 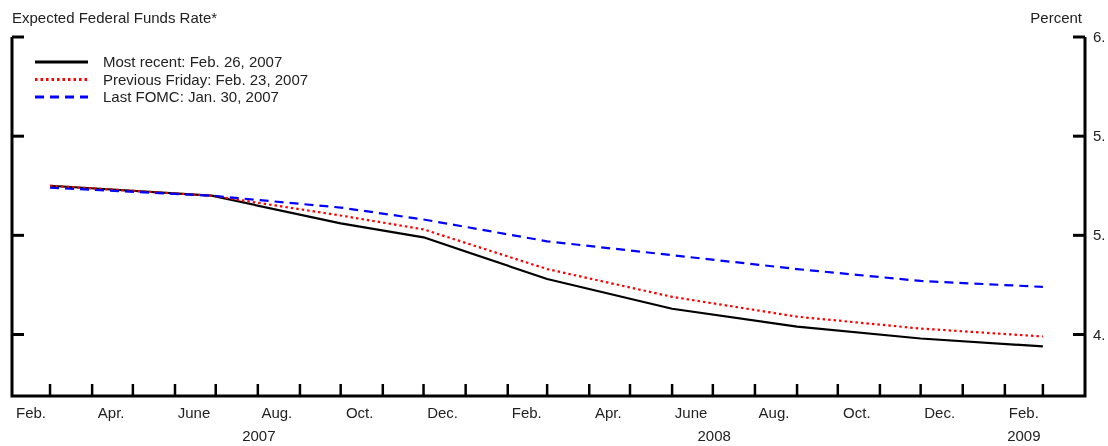 I want to click on text: 2008, so click(x=714, y=435).